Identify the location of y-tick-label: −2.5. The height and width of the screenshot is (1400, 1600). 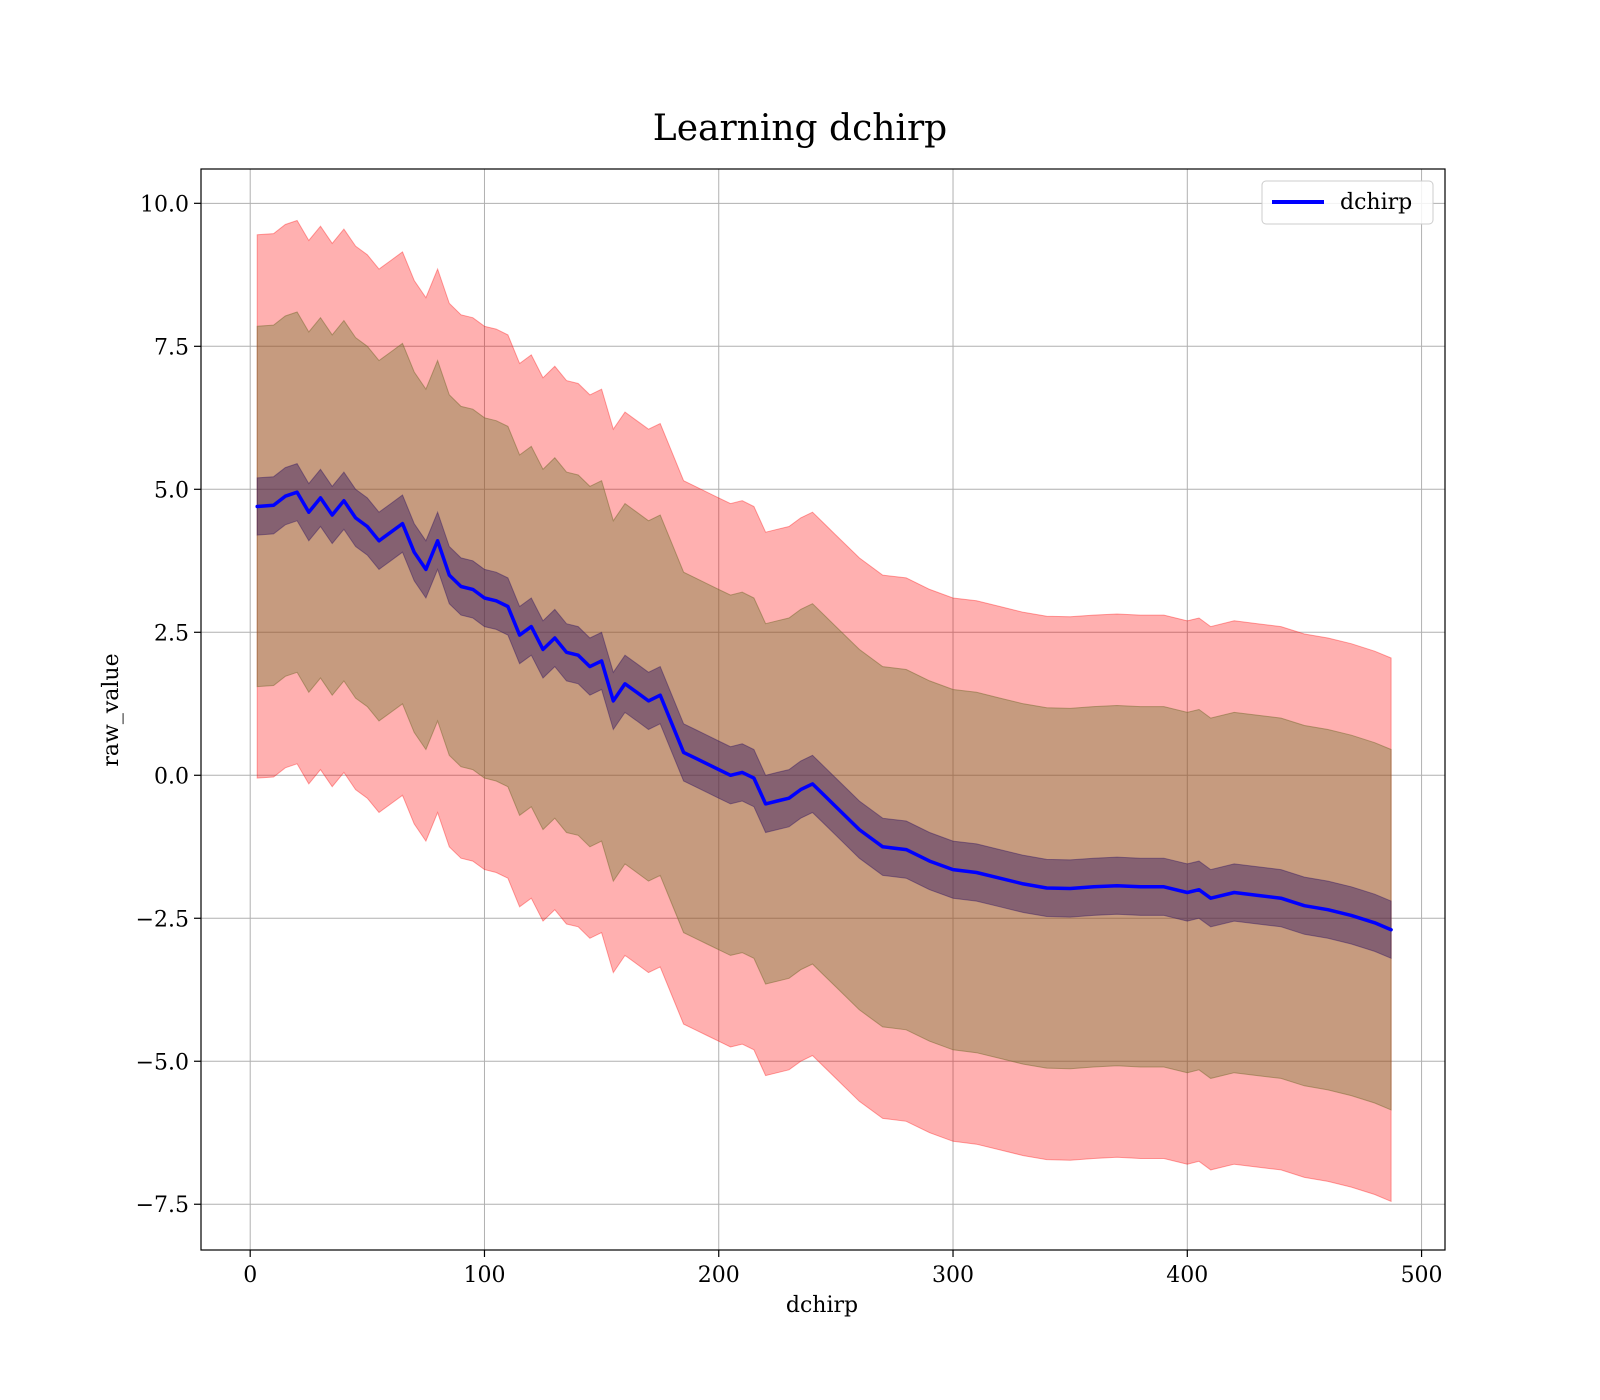
(162, 919).